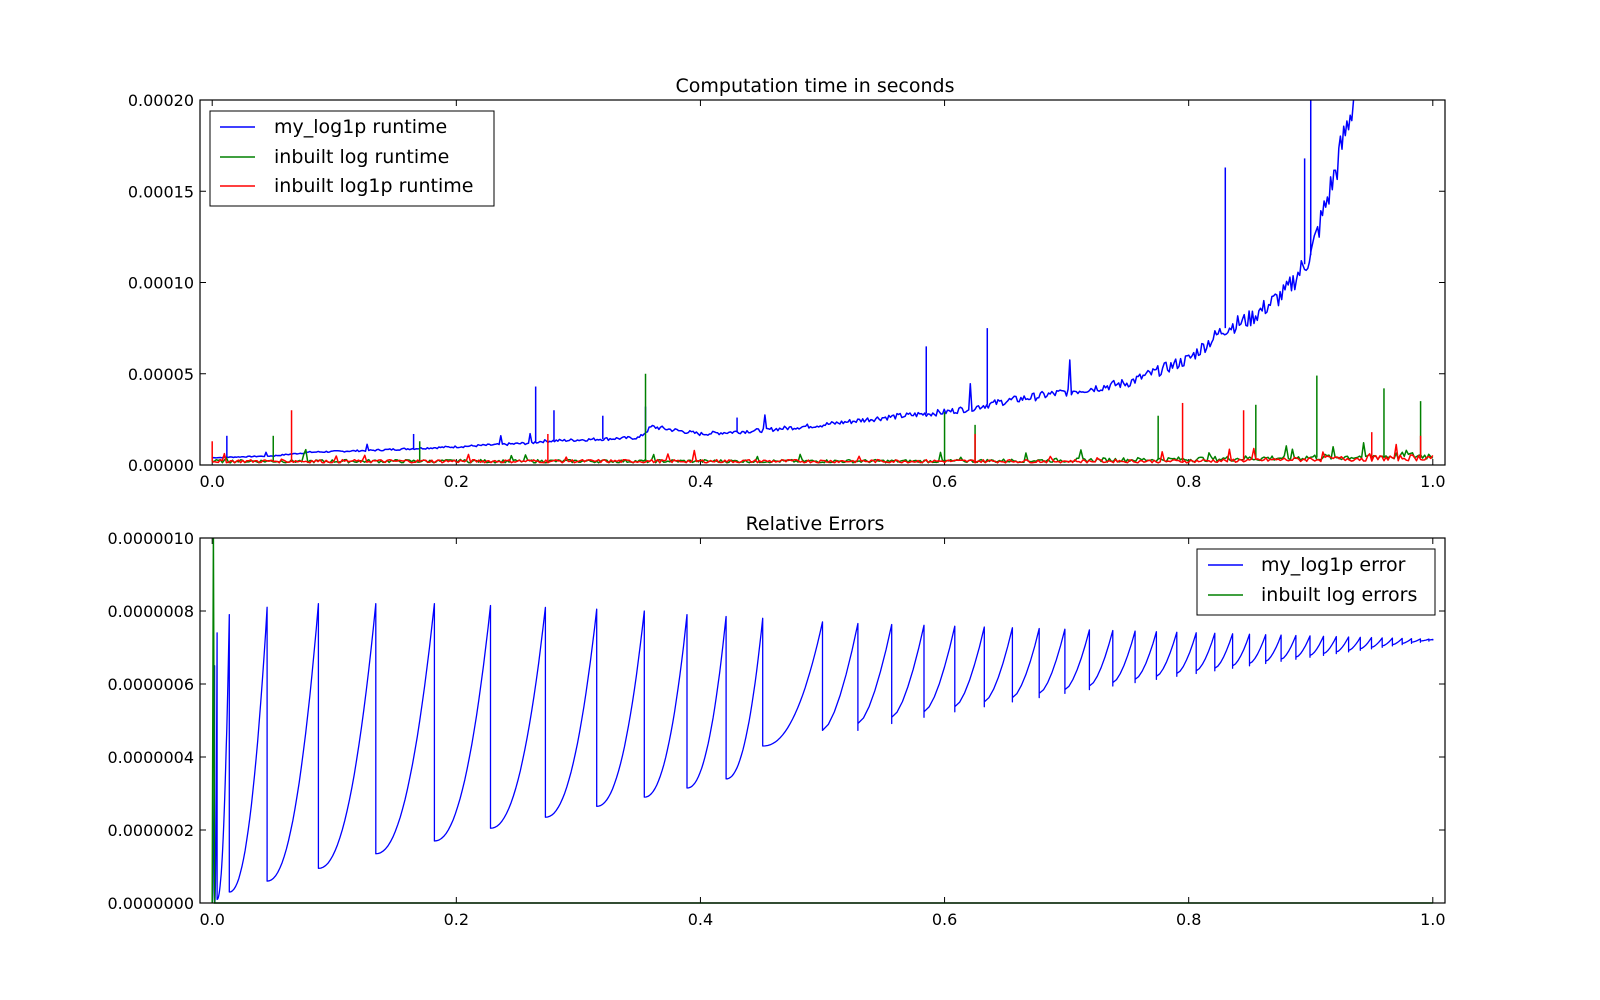 The image size is (1600, 1000). What do you see at coordinates (700, 481) in the screenshot?
I see `runtime-x-tick-label: 0.4` at bounding box center [700, 481].